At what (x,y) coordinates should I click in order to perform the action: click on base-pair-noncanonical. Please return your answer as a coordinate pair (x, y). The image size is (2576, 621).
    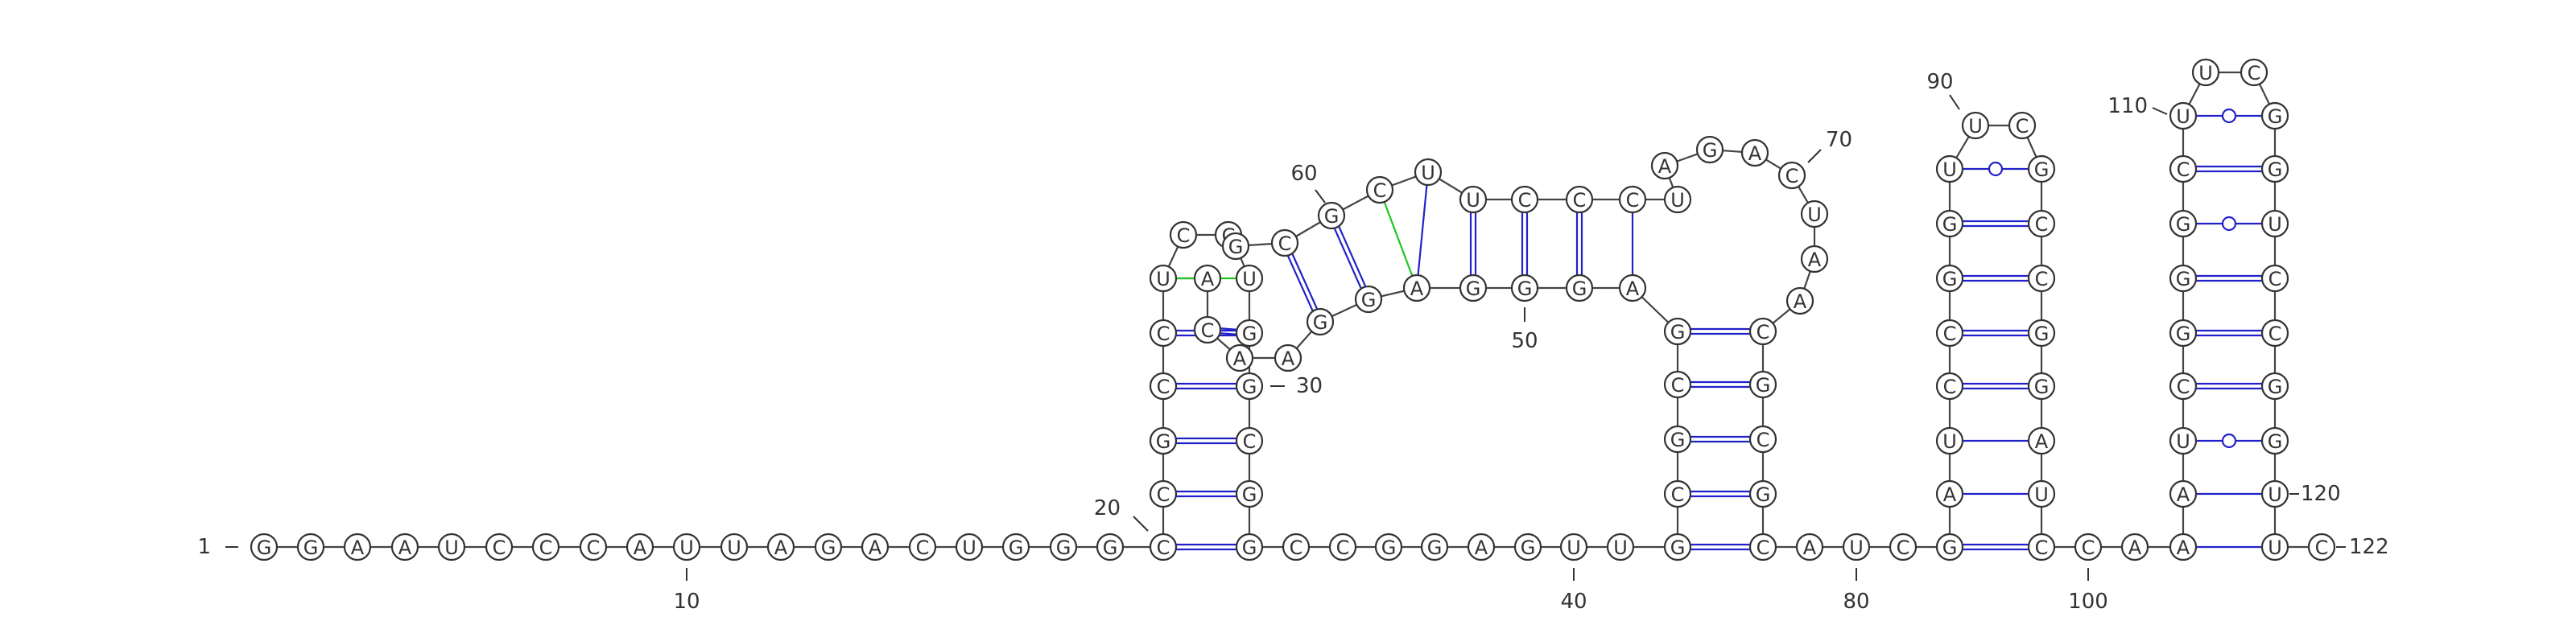
    Looking at the image, I should click on (1398, 239).